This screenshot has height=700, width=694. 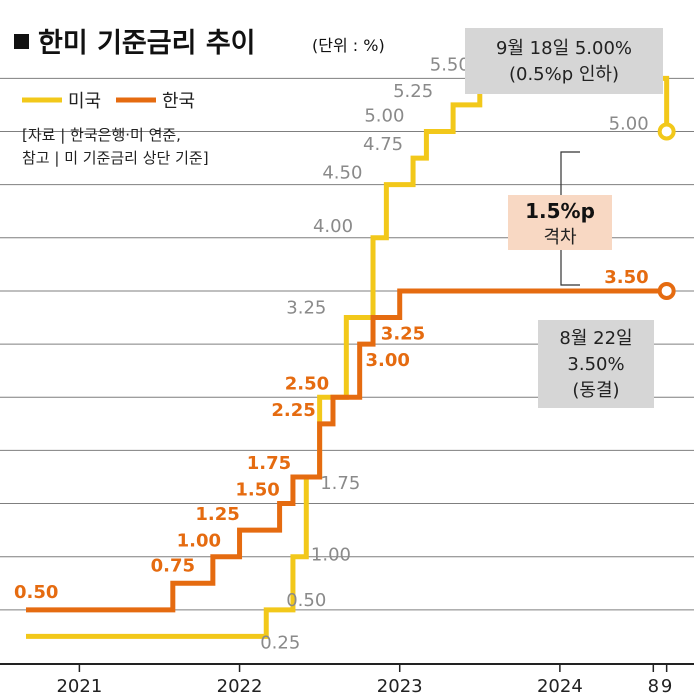 What do you see at coordinates (666, 686) in the screenshot?
I see `x-tick-label: 9` at bounding box center [666, 686].